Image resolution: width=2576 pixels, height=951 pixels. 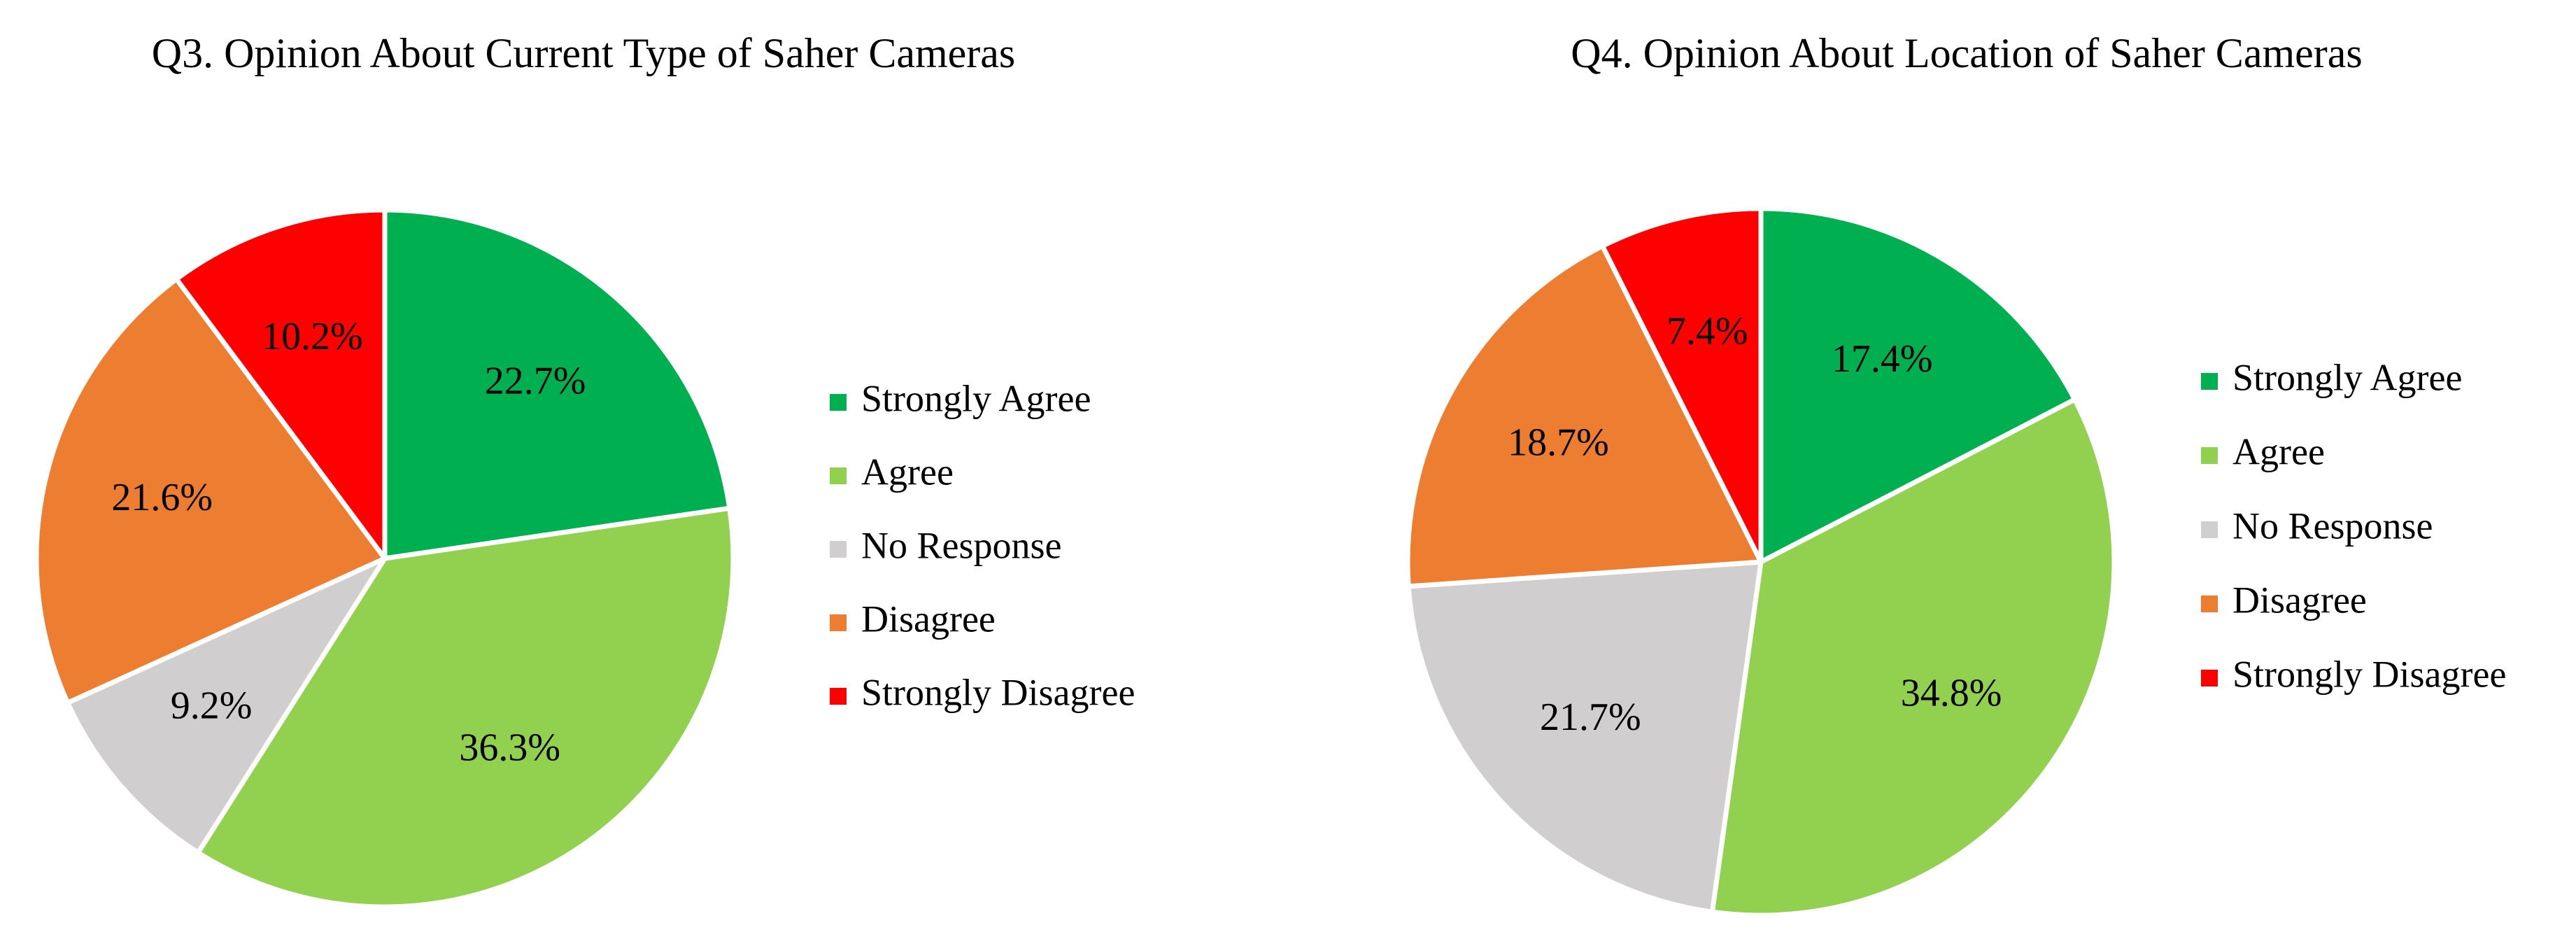 What do you see at coordinates (312, 336) in the screenshot?
I see `data-label: 10.2%` at bounding box center [312, 336].